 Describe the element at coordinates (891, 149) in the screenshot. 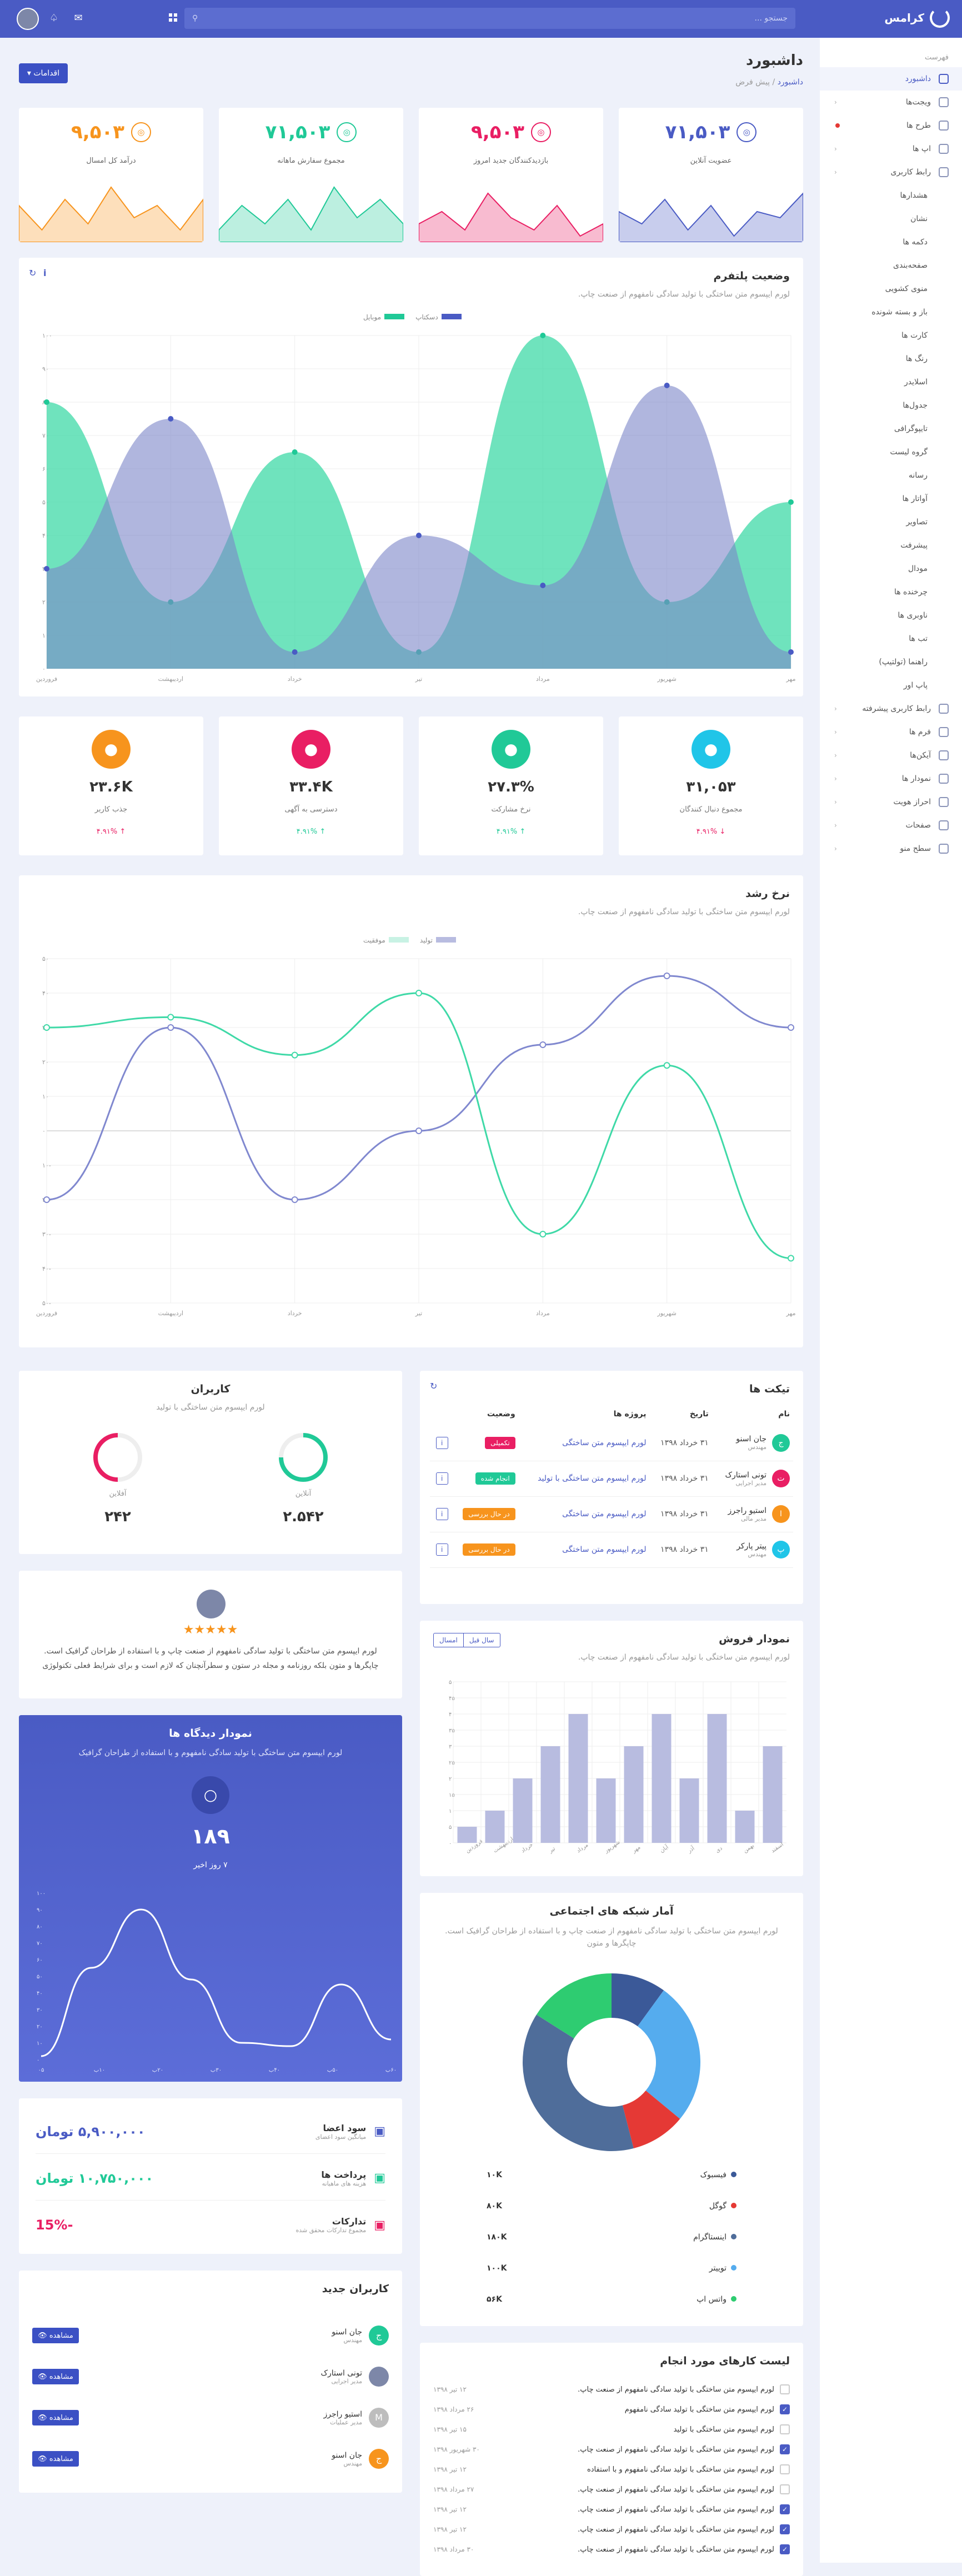

I see `sidebar-item: اپ ها ‹` at that location.